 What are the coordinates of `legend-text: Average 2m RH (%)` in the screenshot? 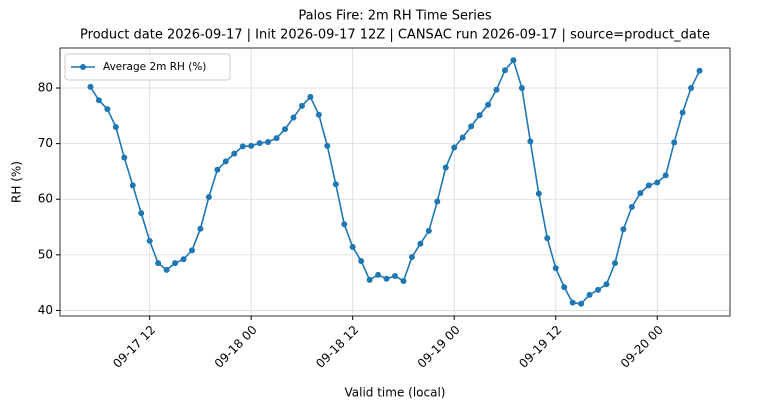 It's located at (154, 67).